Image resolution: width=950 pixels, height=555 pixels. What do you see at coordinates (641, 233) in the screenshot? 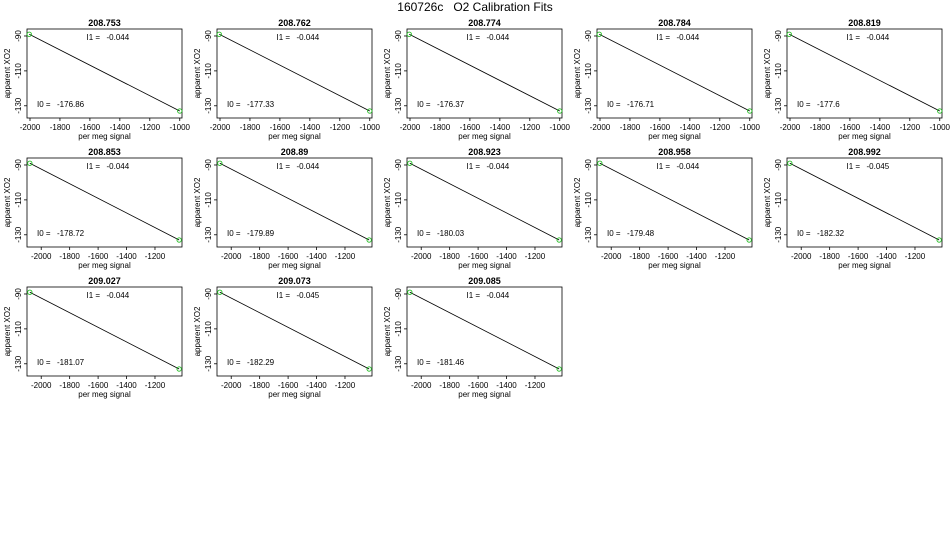
I see `i0-value: -179.48` at bounding box center [641, 233].